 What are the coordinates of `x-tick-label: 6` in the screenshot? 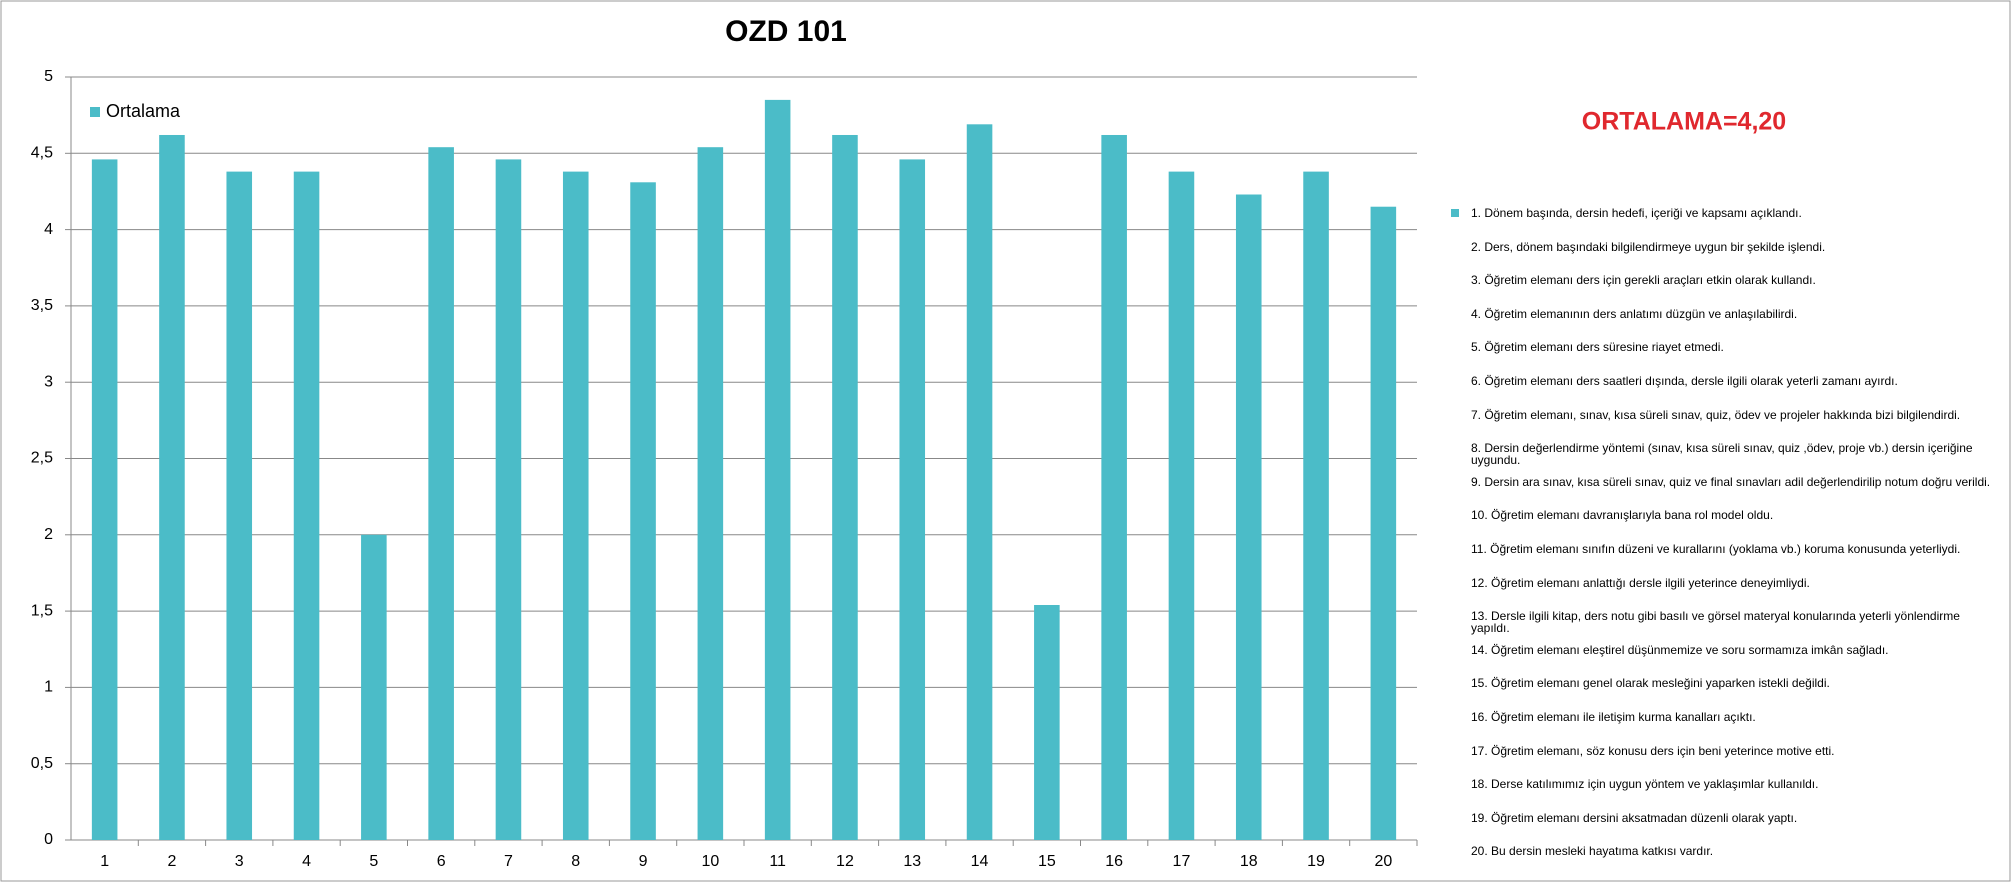 It's located at (441, 861).